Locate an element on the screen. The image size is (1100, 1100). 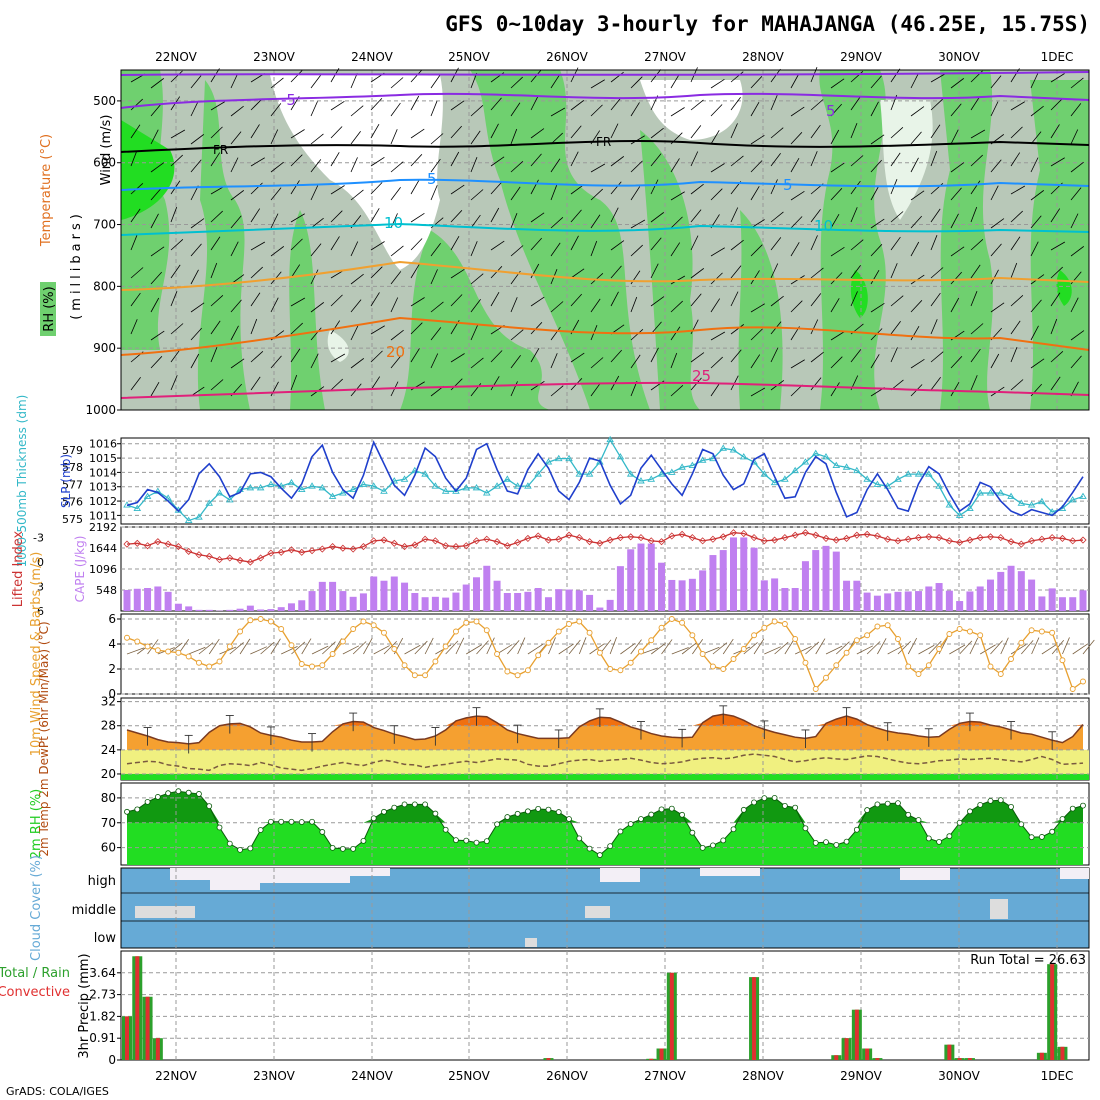
slp-line is located at coordinates (605, 479).